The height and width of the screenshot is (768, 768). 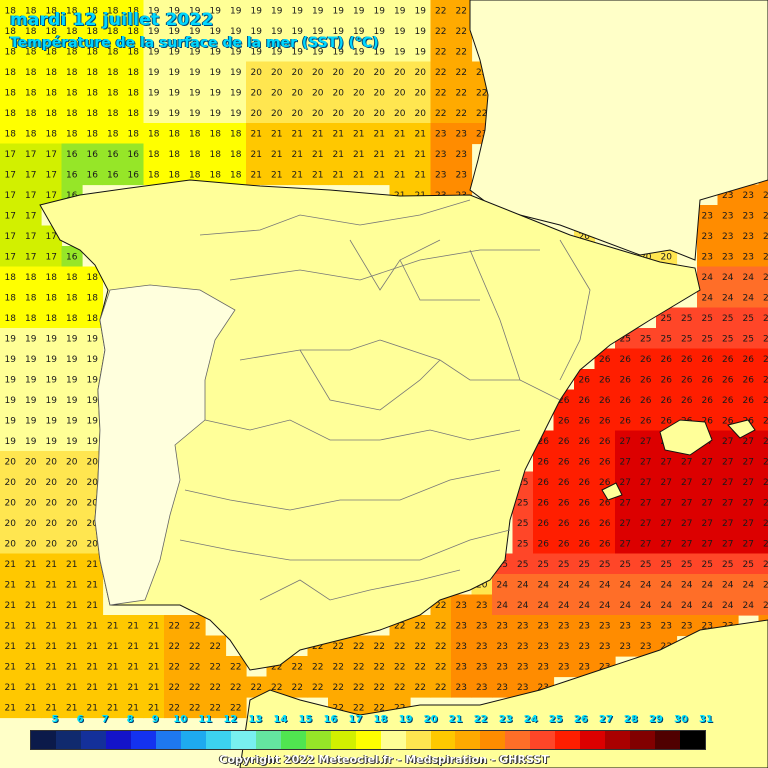 What do you see at coordinates (368, 740) in the screenshot?
I see `legend-bar` at bounding box center [368, 740].